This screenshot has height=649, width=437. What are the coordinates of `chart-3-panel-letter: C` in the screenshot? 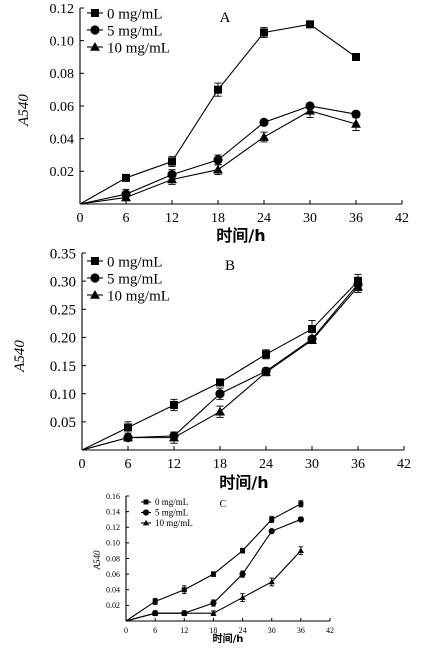 It's located at (223, 504).